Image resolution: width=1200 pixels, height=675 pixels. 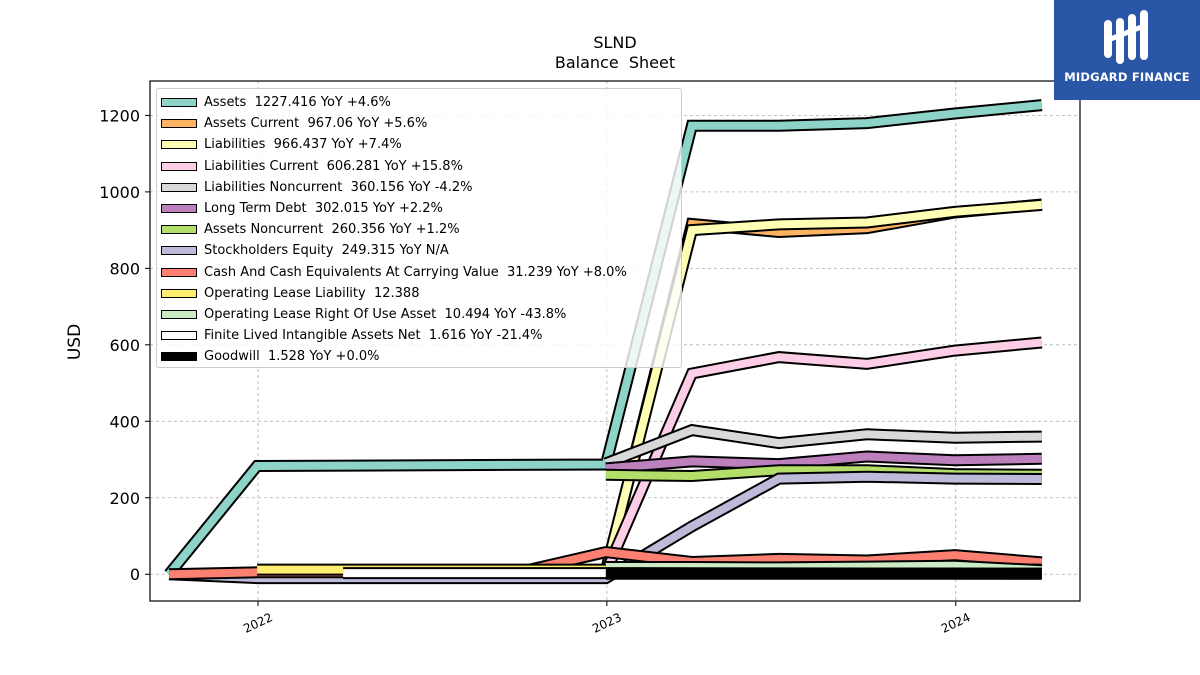 What do you see at coordinates (312, 293) in the screenshot?
I see `legend-label: Operating Lease Liability 12.388` at bounding box center [312, 293].